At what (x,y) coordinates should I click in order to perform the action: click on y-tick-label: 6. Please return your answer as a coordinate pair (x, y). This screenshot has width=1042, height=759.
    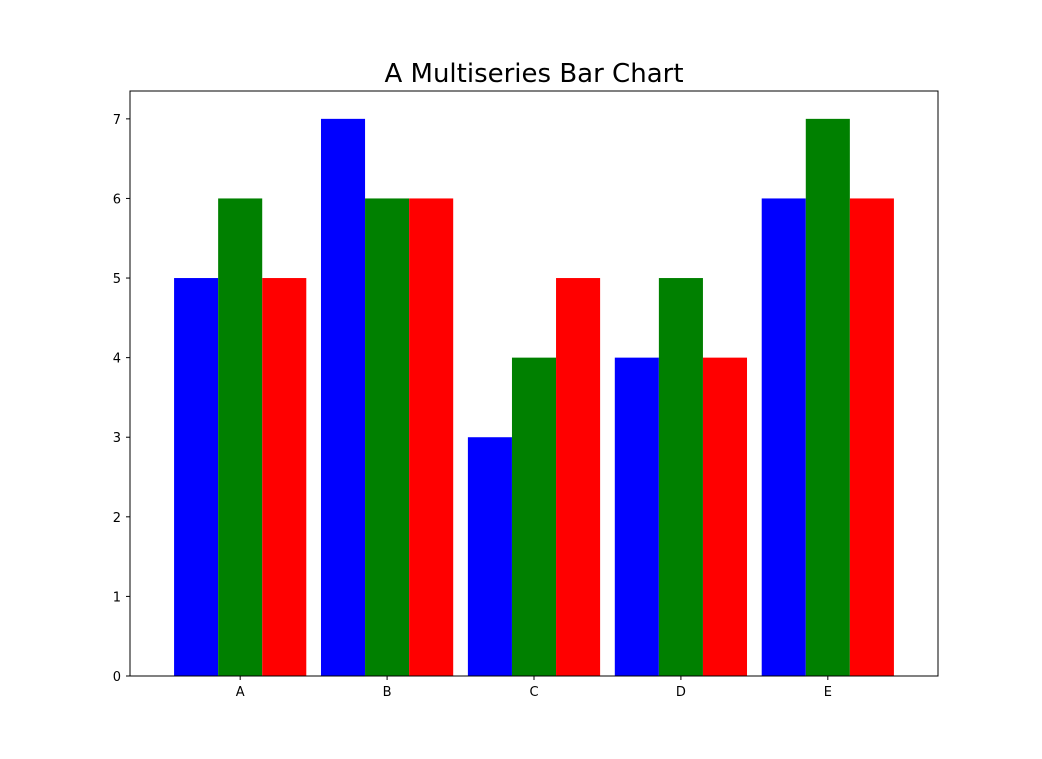
    Looking at the image, I should click on (117, 199).